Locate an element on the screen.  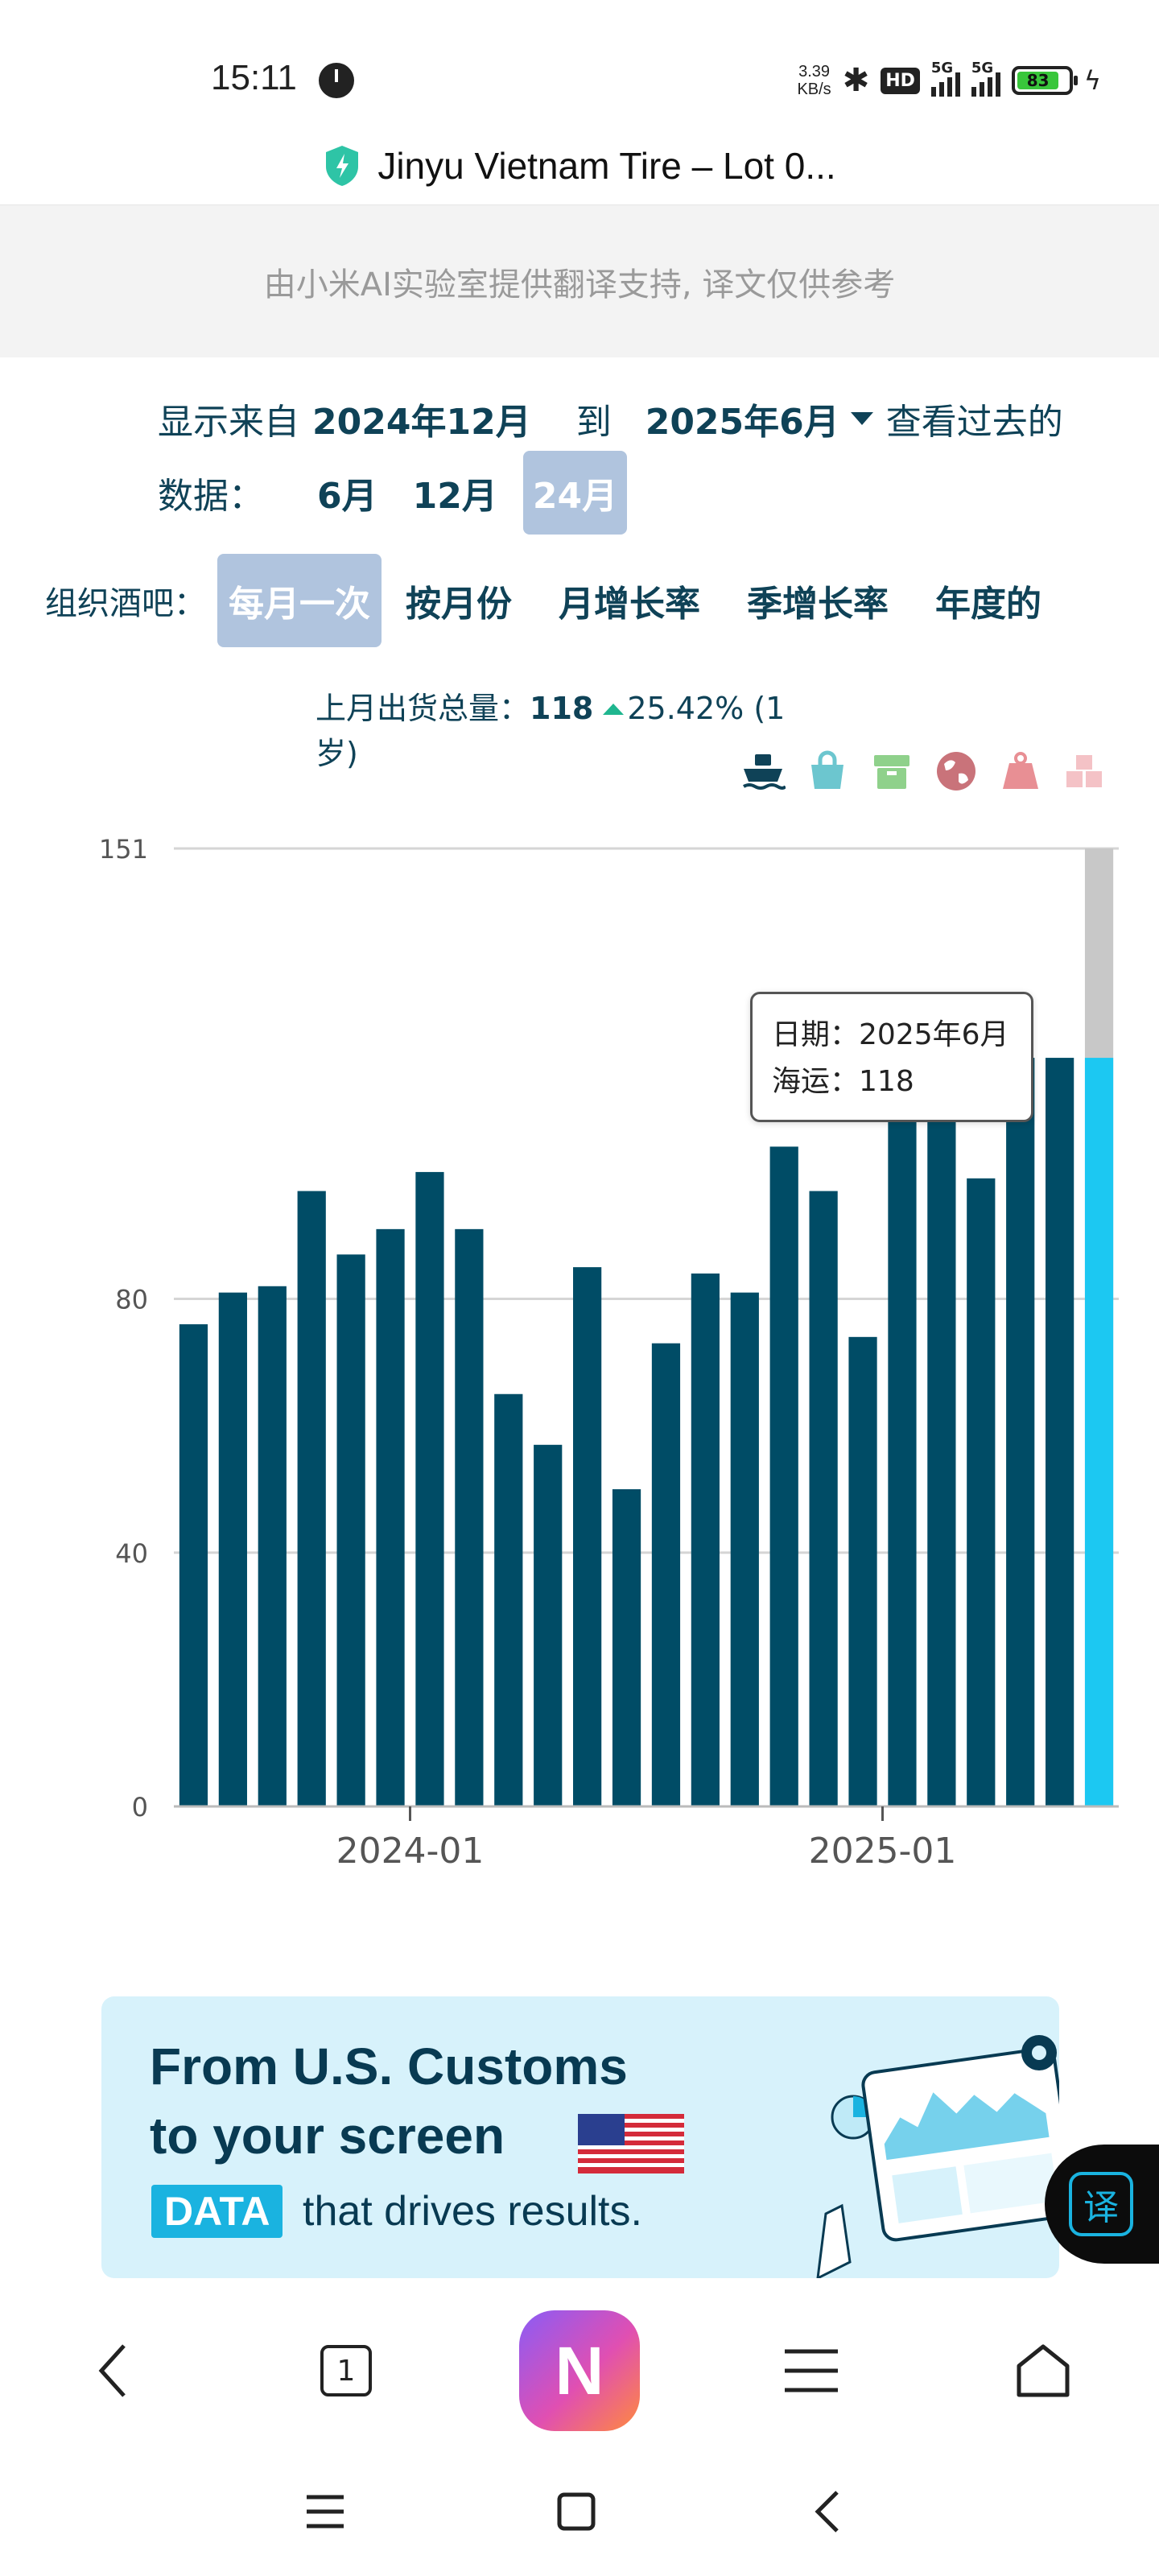
bluetooth-icon: ✱ is located at coordinates (856, 80).